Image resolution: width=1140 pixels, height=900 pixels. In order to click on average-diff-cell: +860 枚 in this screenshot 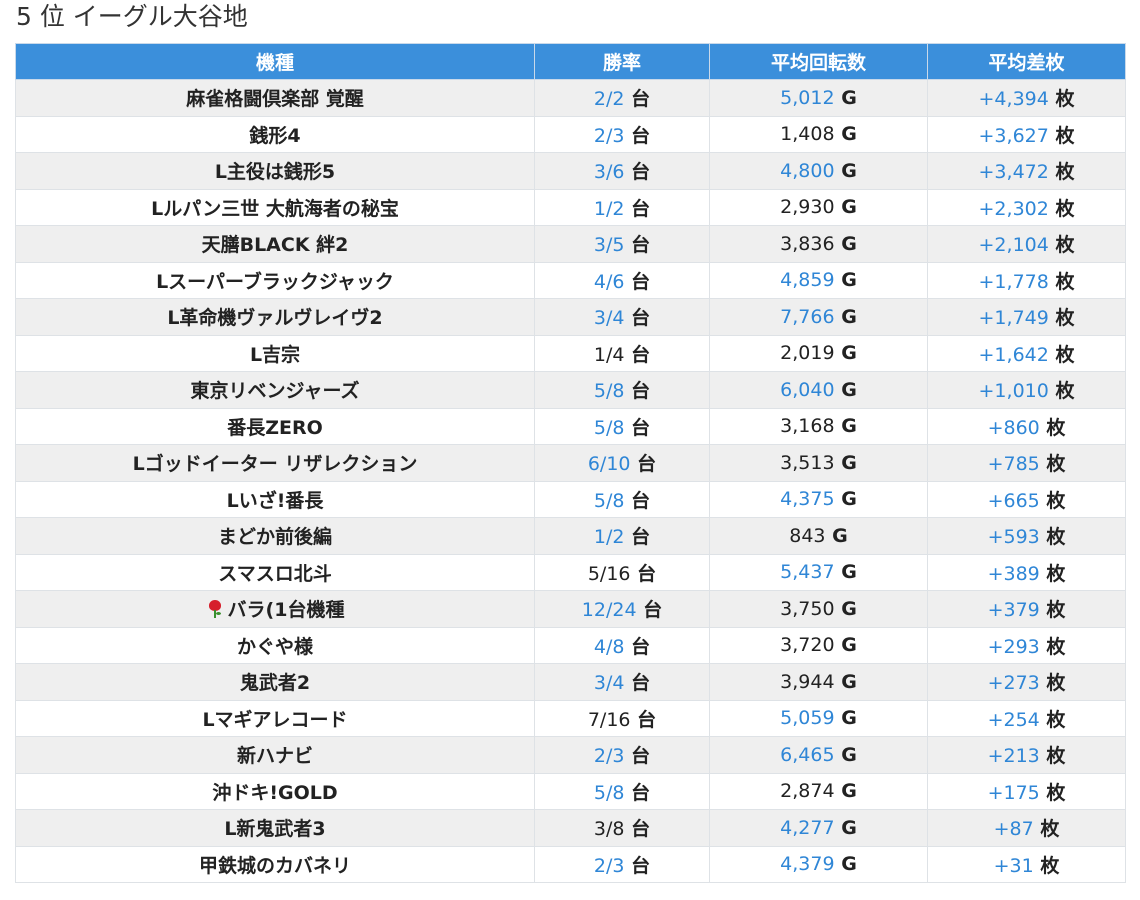, I will do `click(1026, 426)`.